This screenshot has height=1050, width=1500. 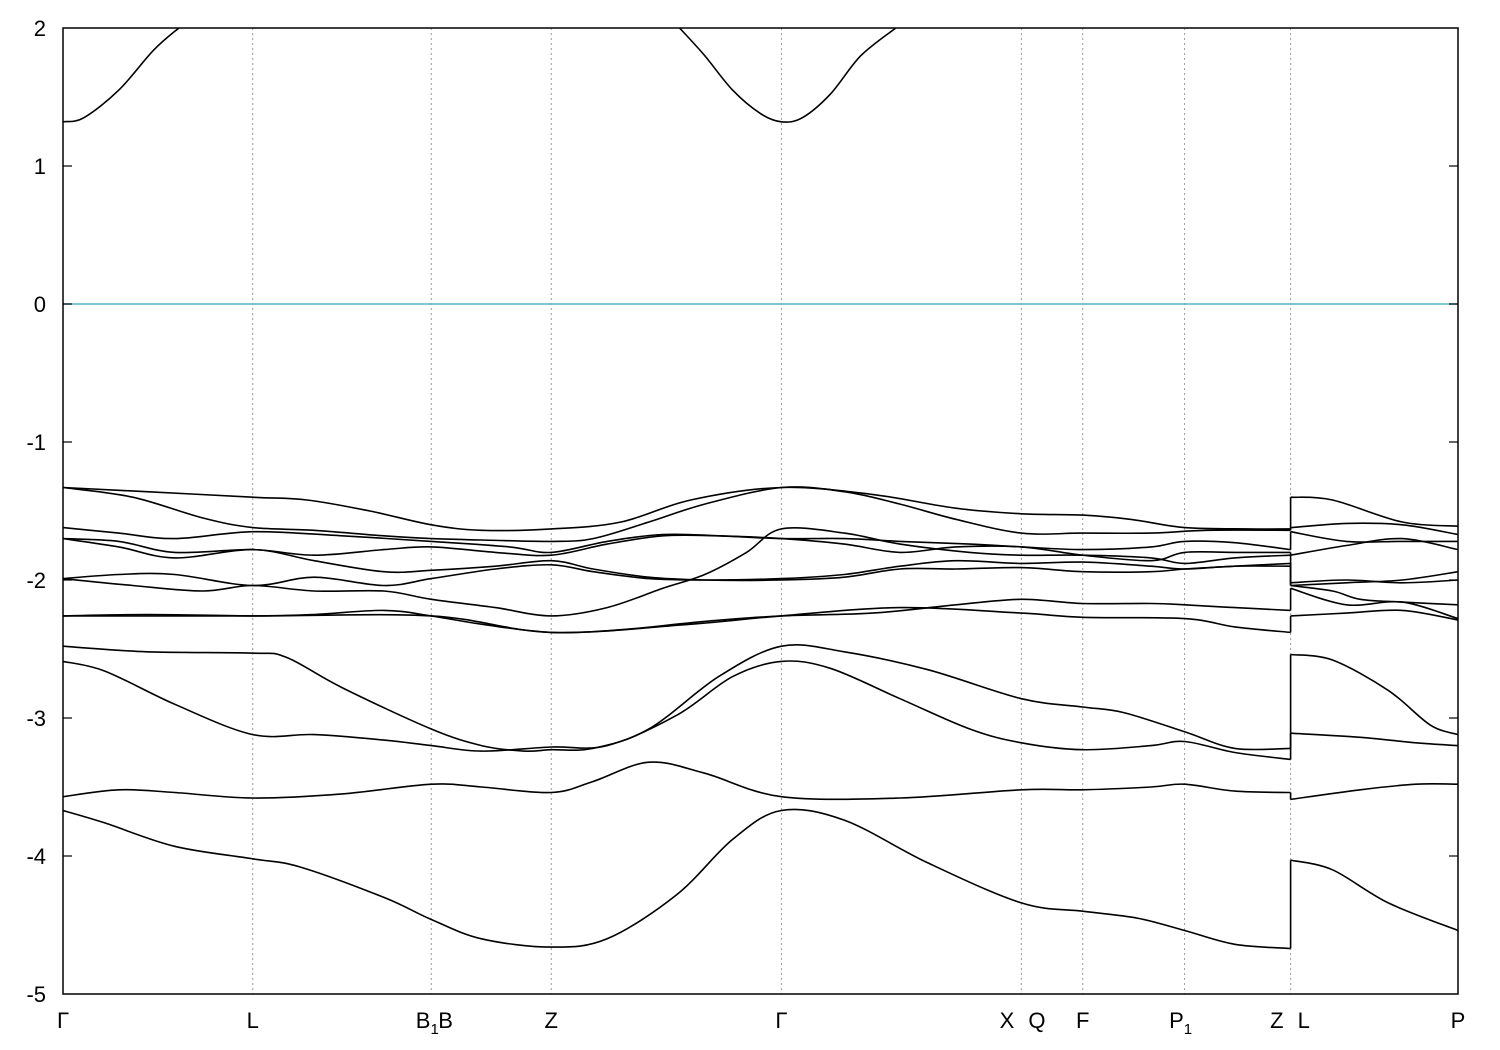 What do you see at coordinates (1458, 1020) in the screenshot?
I see `kpoint-label: P` at bounding box center [1458, 1020].